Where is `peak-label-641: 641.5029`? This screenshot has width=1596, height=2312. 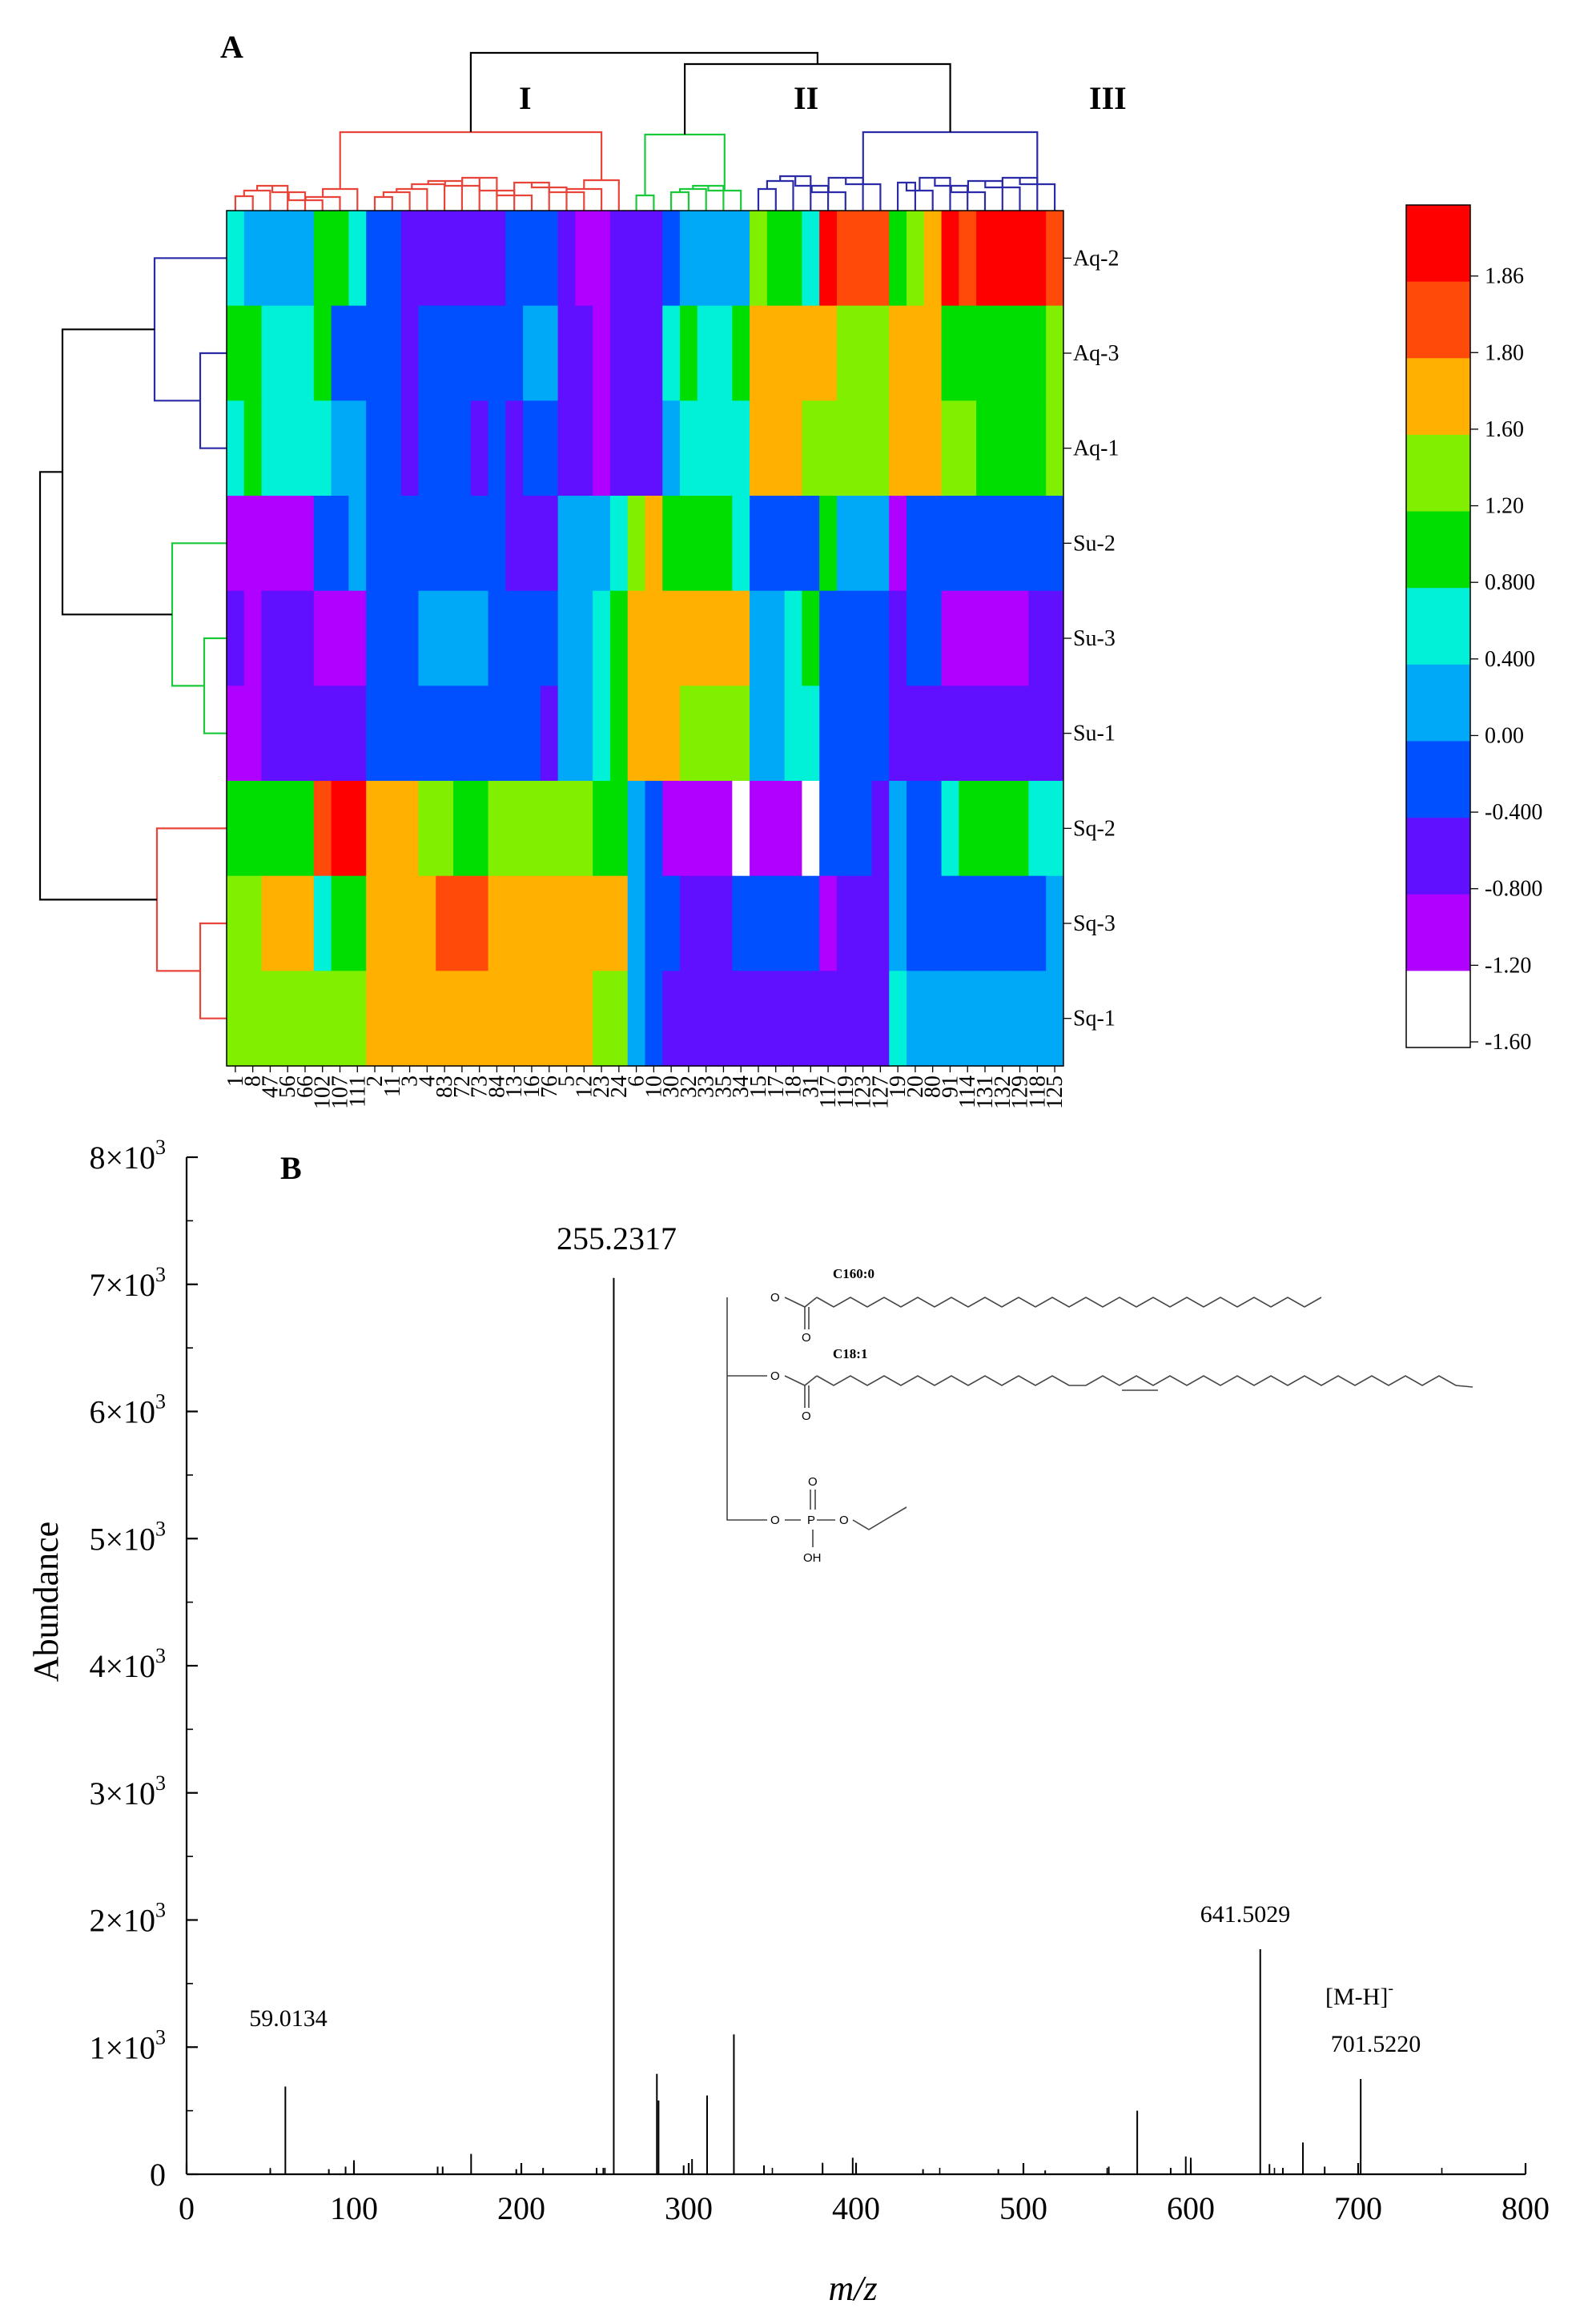 peak-label-641: 641.5029 is located at coordinates (1245, 1915).